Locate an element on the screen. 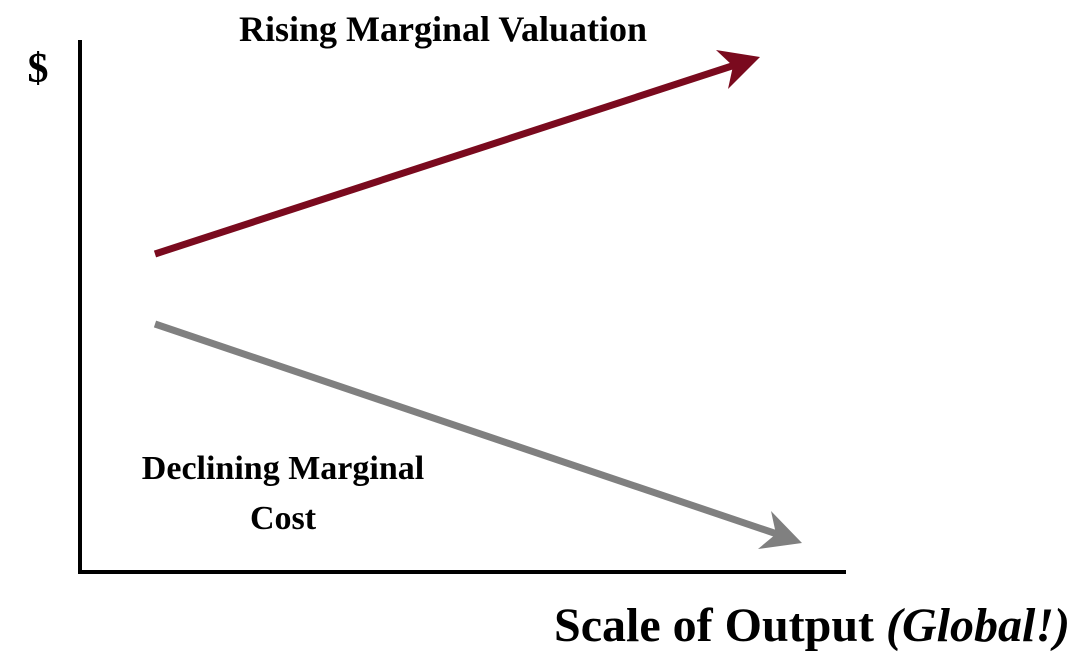  x-axis-label: Scale of Output (Global!) is located at coordinates (812, 625).